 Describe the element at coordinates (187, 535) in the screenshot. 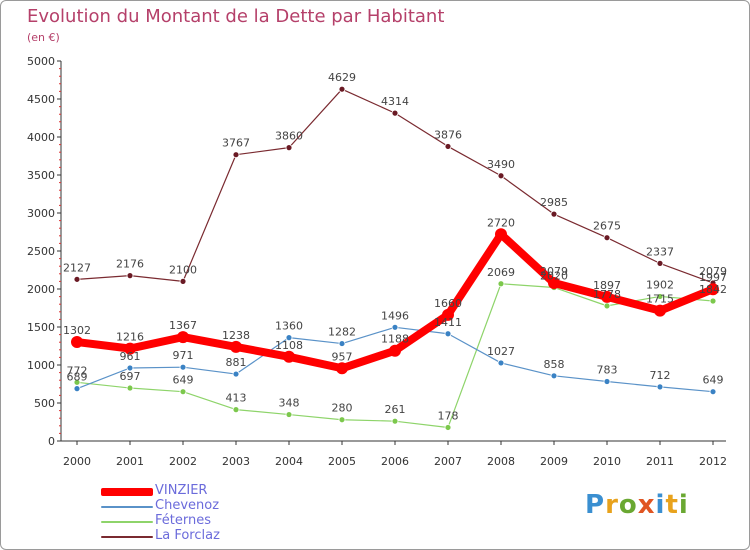

I see `legend-label: La Forclaz` at that location.